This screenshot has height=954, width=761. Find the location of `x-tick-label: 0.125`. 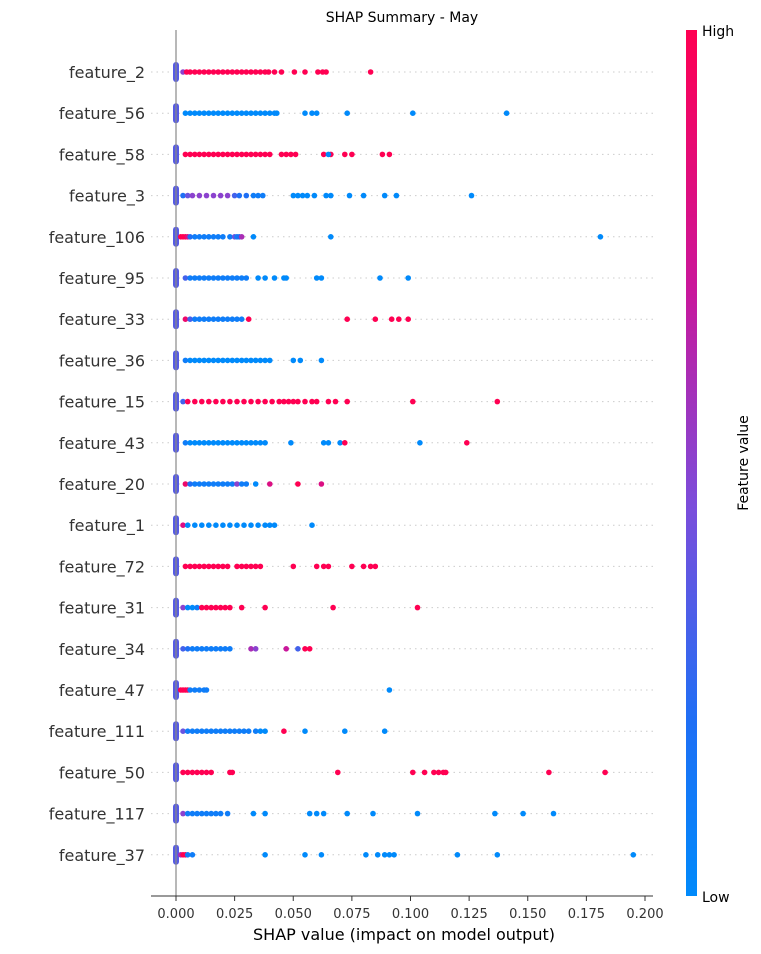

x-tick-label: 0.125 is located at coordinates (469, 914).